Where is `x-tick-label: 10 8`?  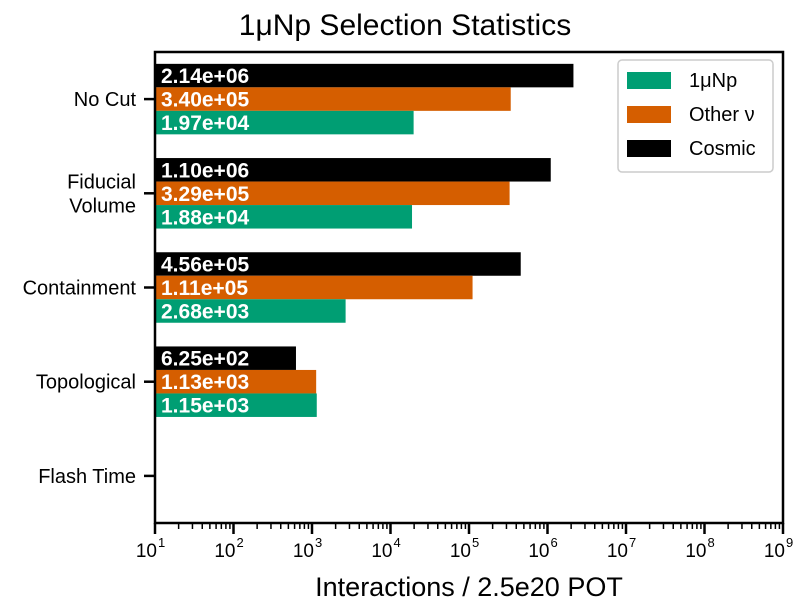
x-tick-label: 10 8 is located at coordinates (699, 548).